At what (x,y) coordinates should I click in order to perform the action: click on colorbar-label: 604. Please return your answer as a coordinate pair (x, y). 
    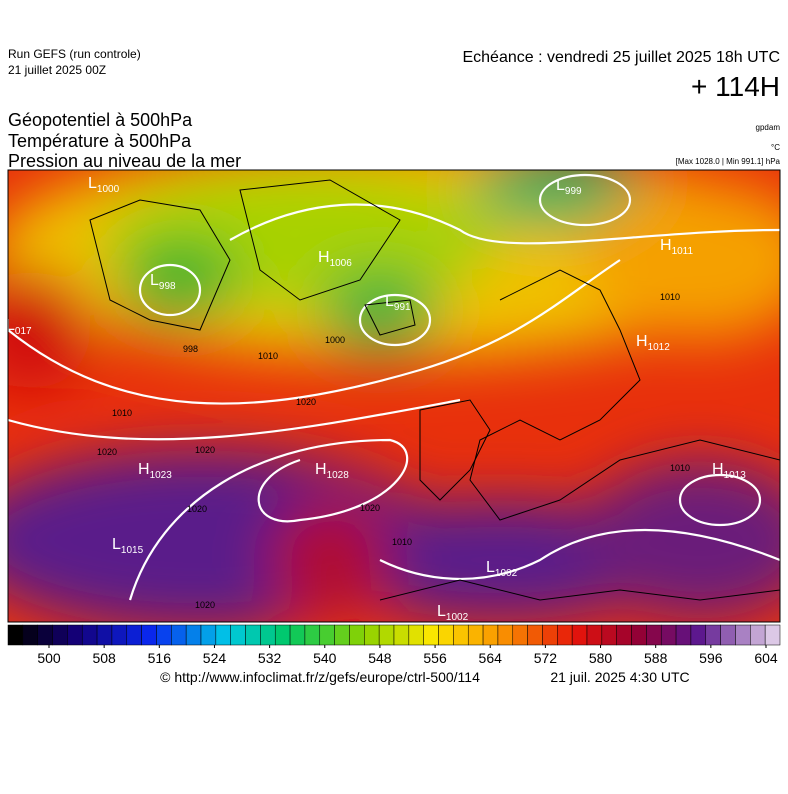
    Looking at the image, I should click on (766, 658).